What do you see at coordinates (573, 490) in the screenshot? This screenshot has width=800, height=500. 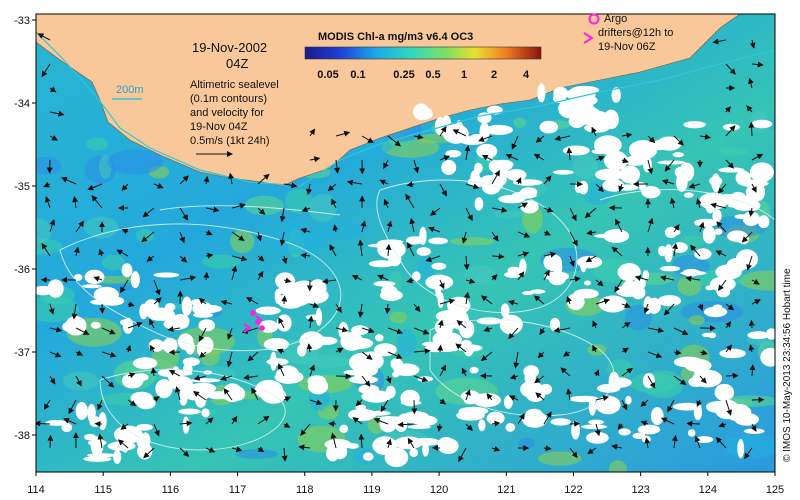 I see `lon-tick-label: 122` at bounding box center [573, 490].